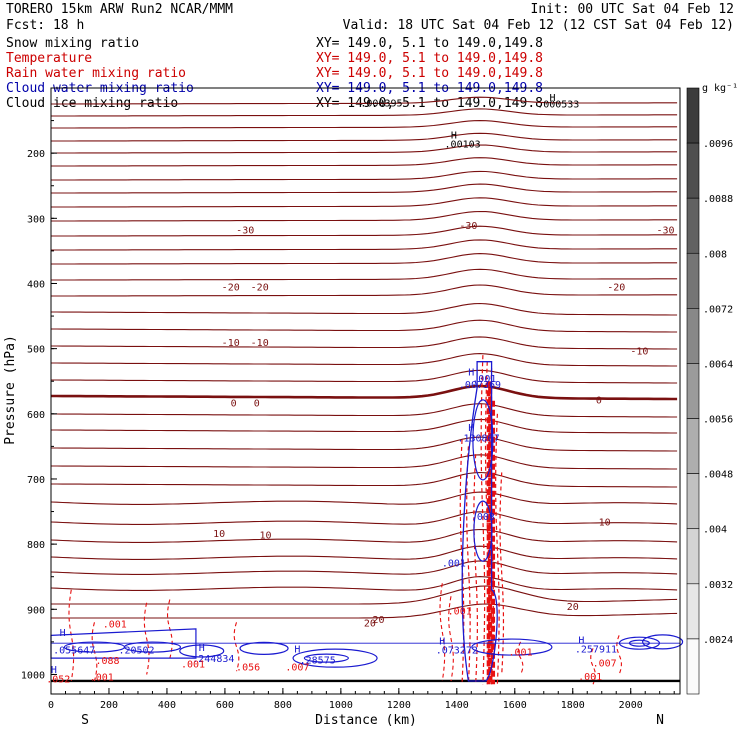  I want to click on extremum-label: .00103, so click(463, 144).